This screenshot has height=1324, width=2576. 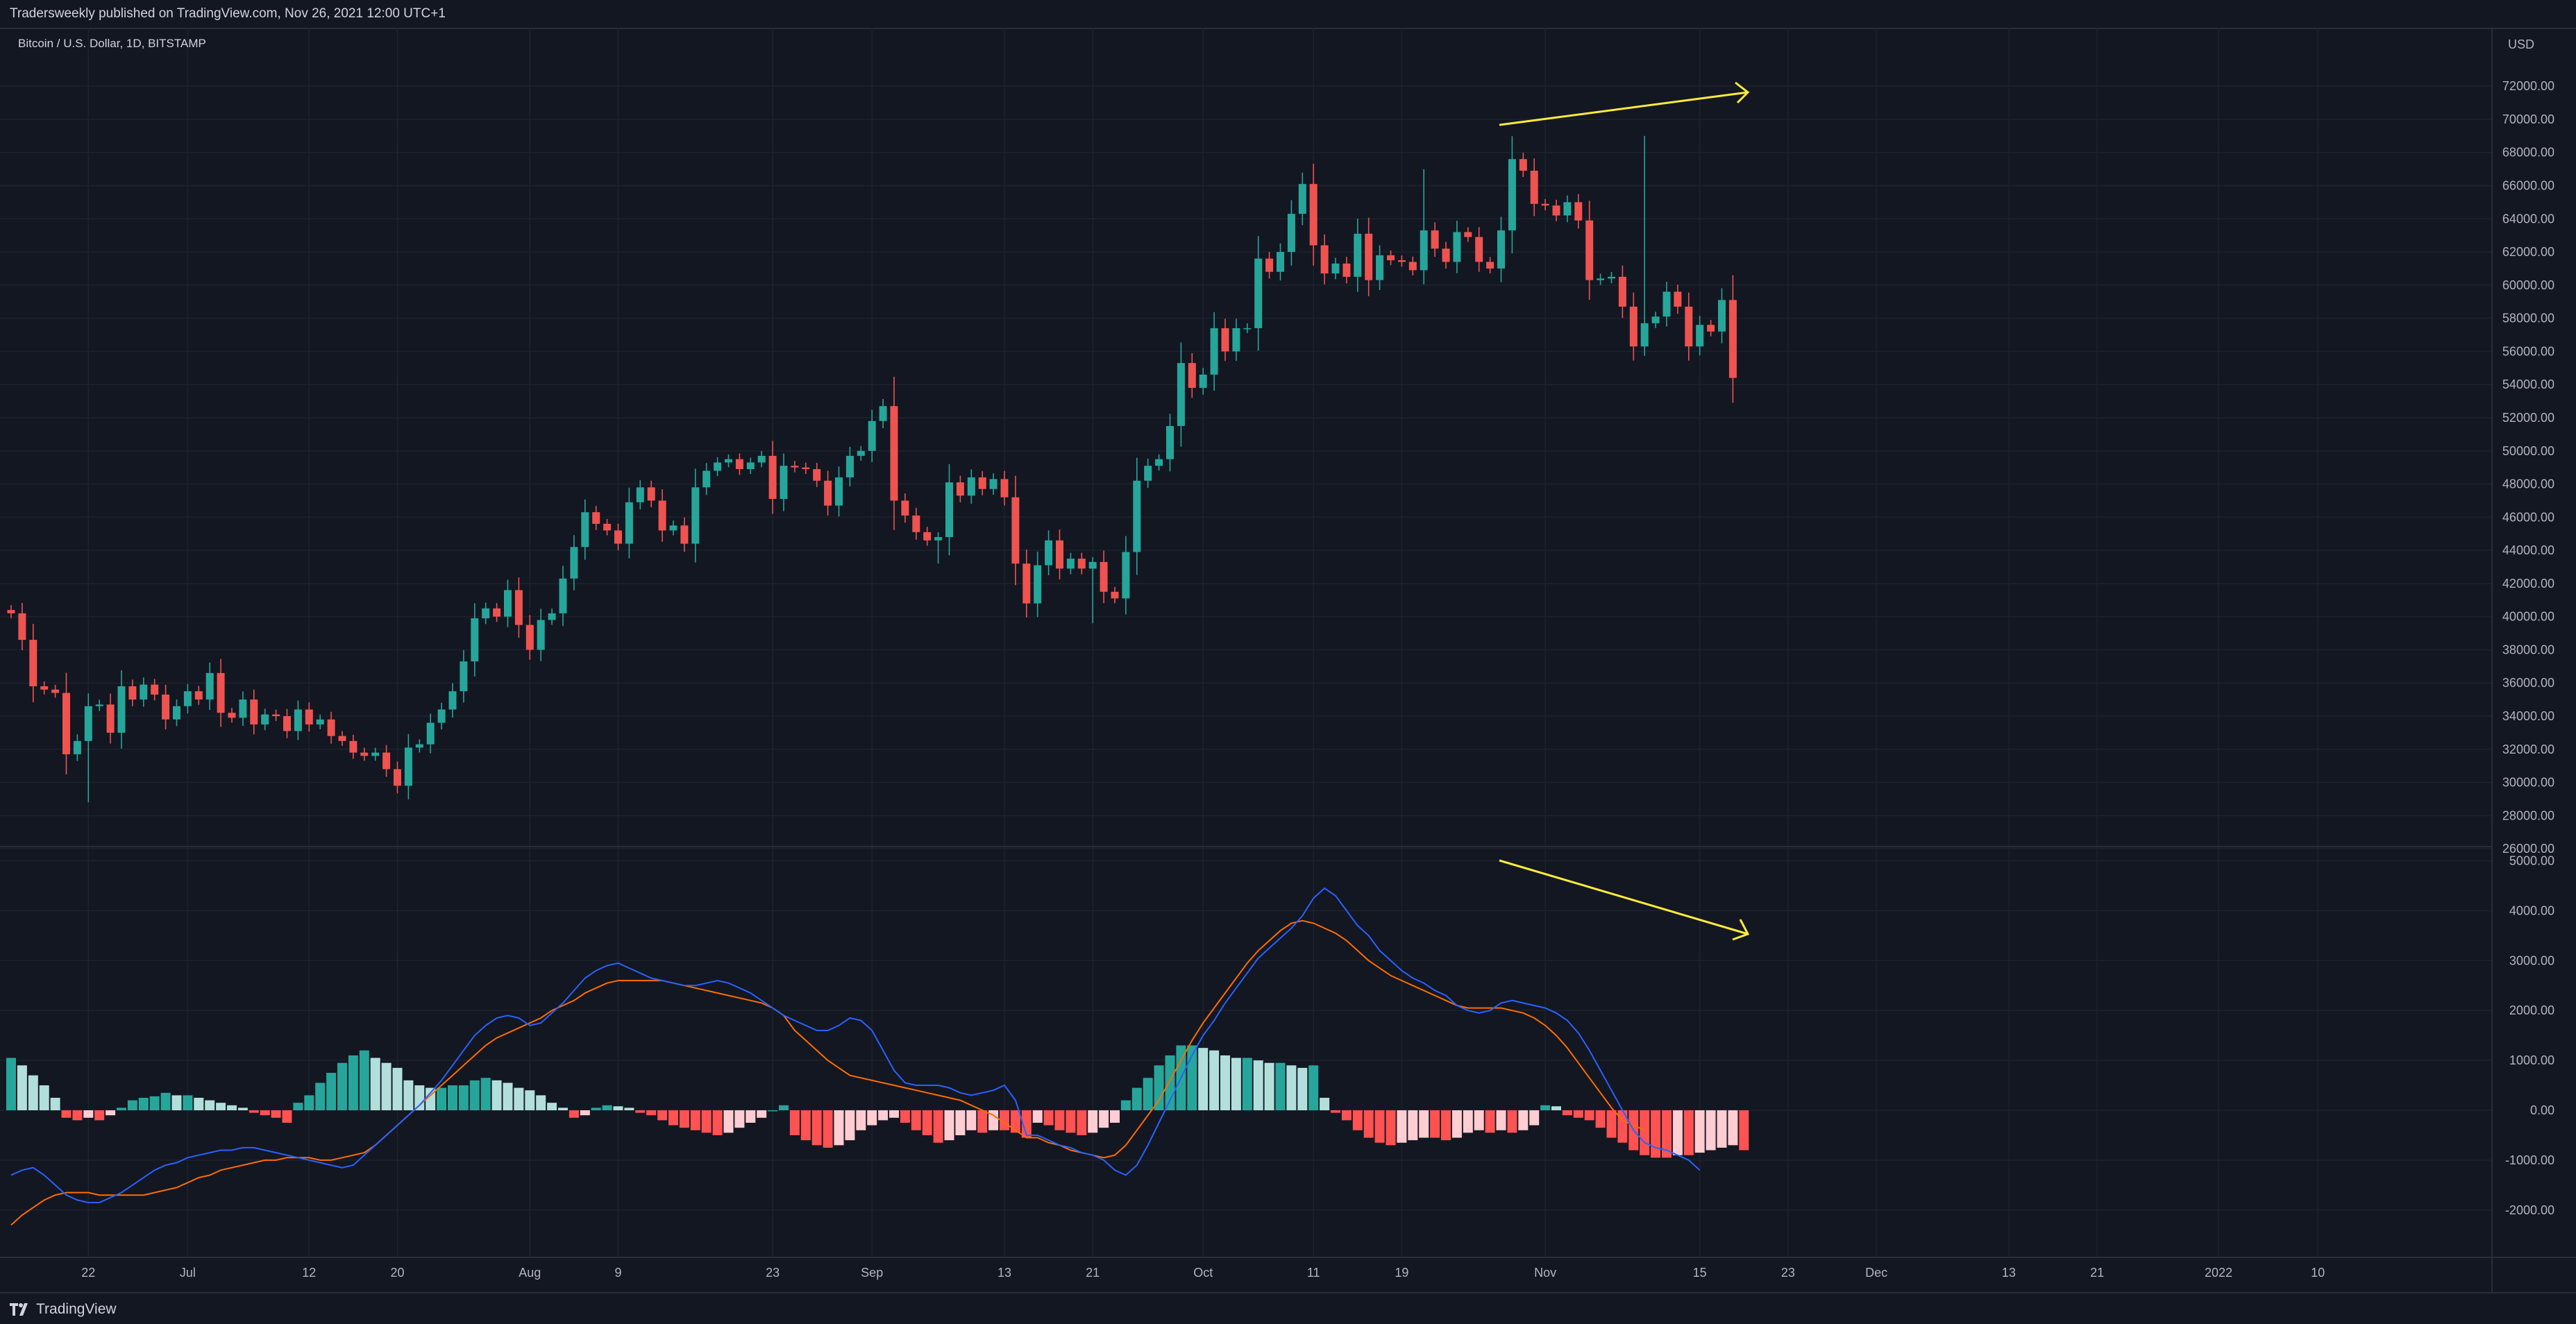 What do you see at coordinates (2528, 285) in the screenshot?
I see `price-tick-label: 60000.00` at bounding box center [2528, 285].